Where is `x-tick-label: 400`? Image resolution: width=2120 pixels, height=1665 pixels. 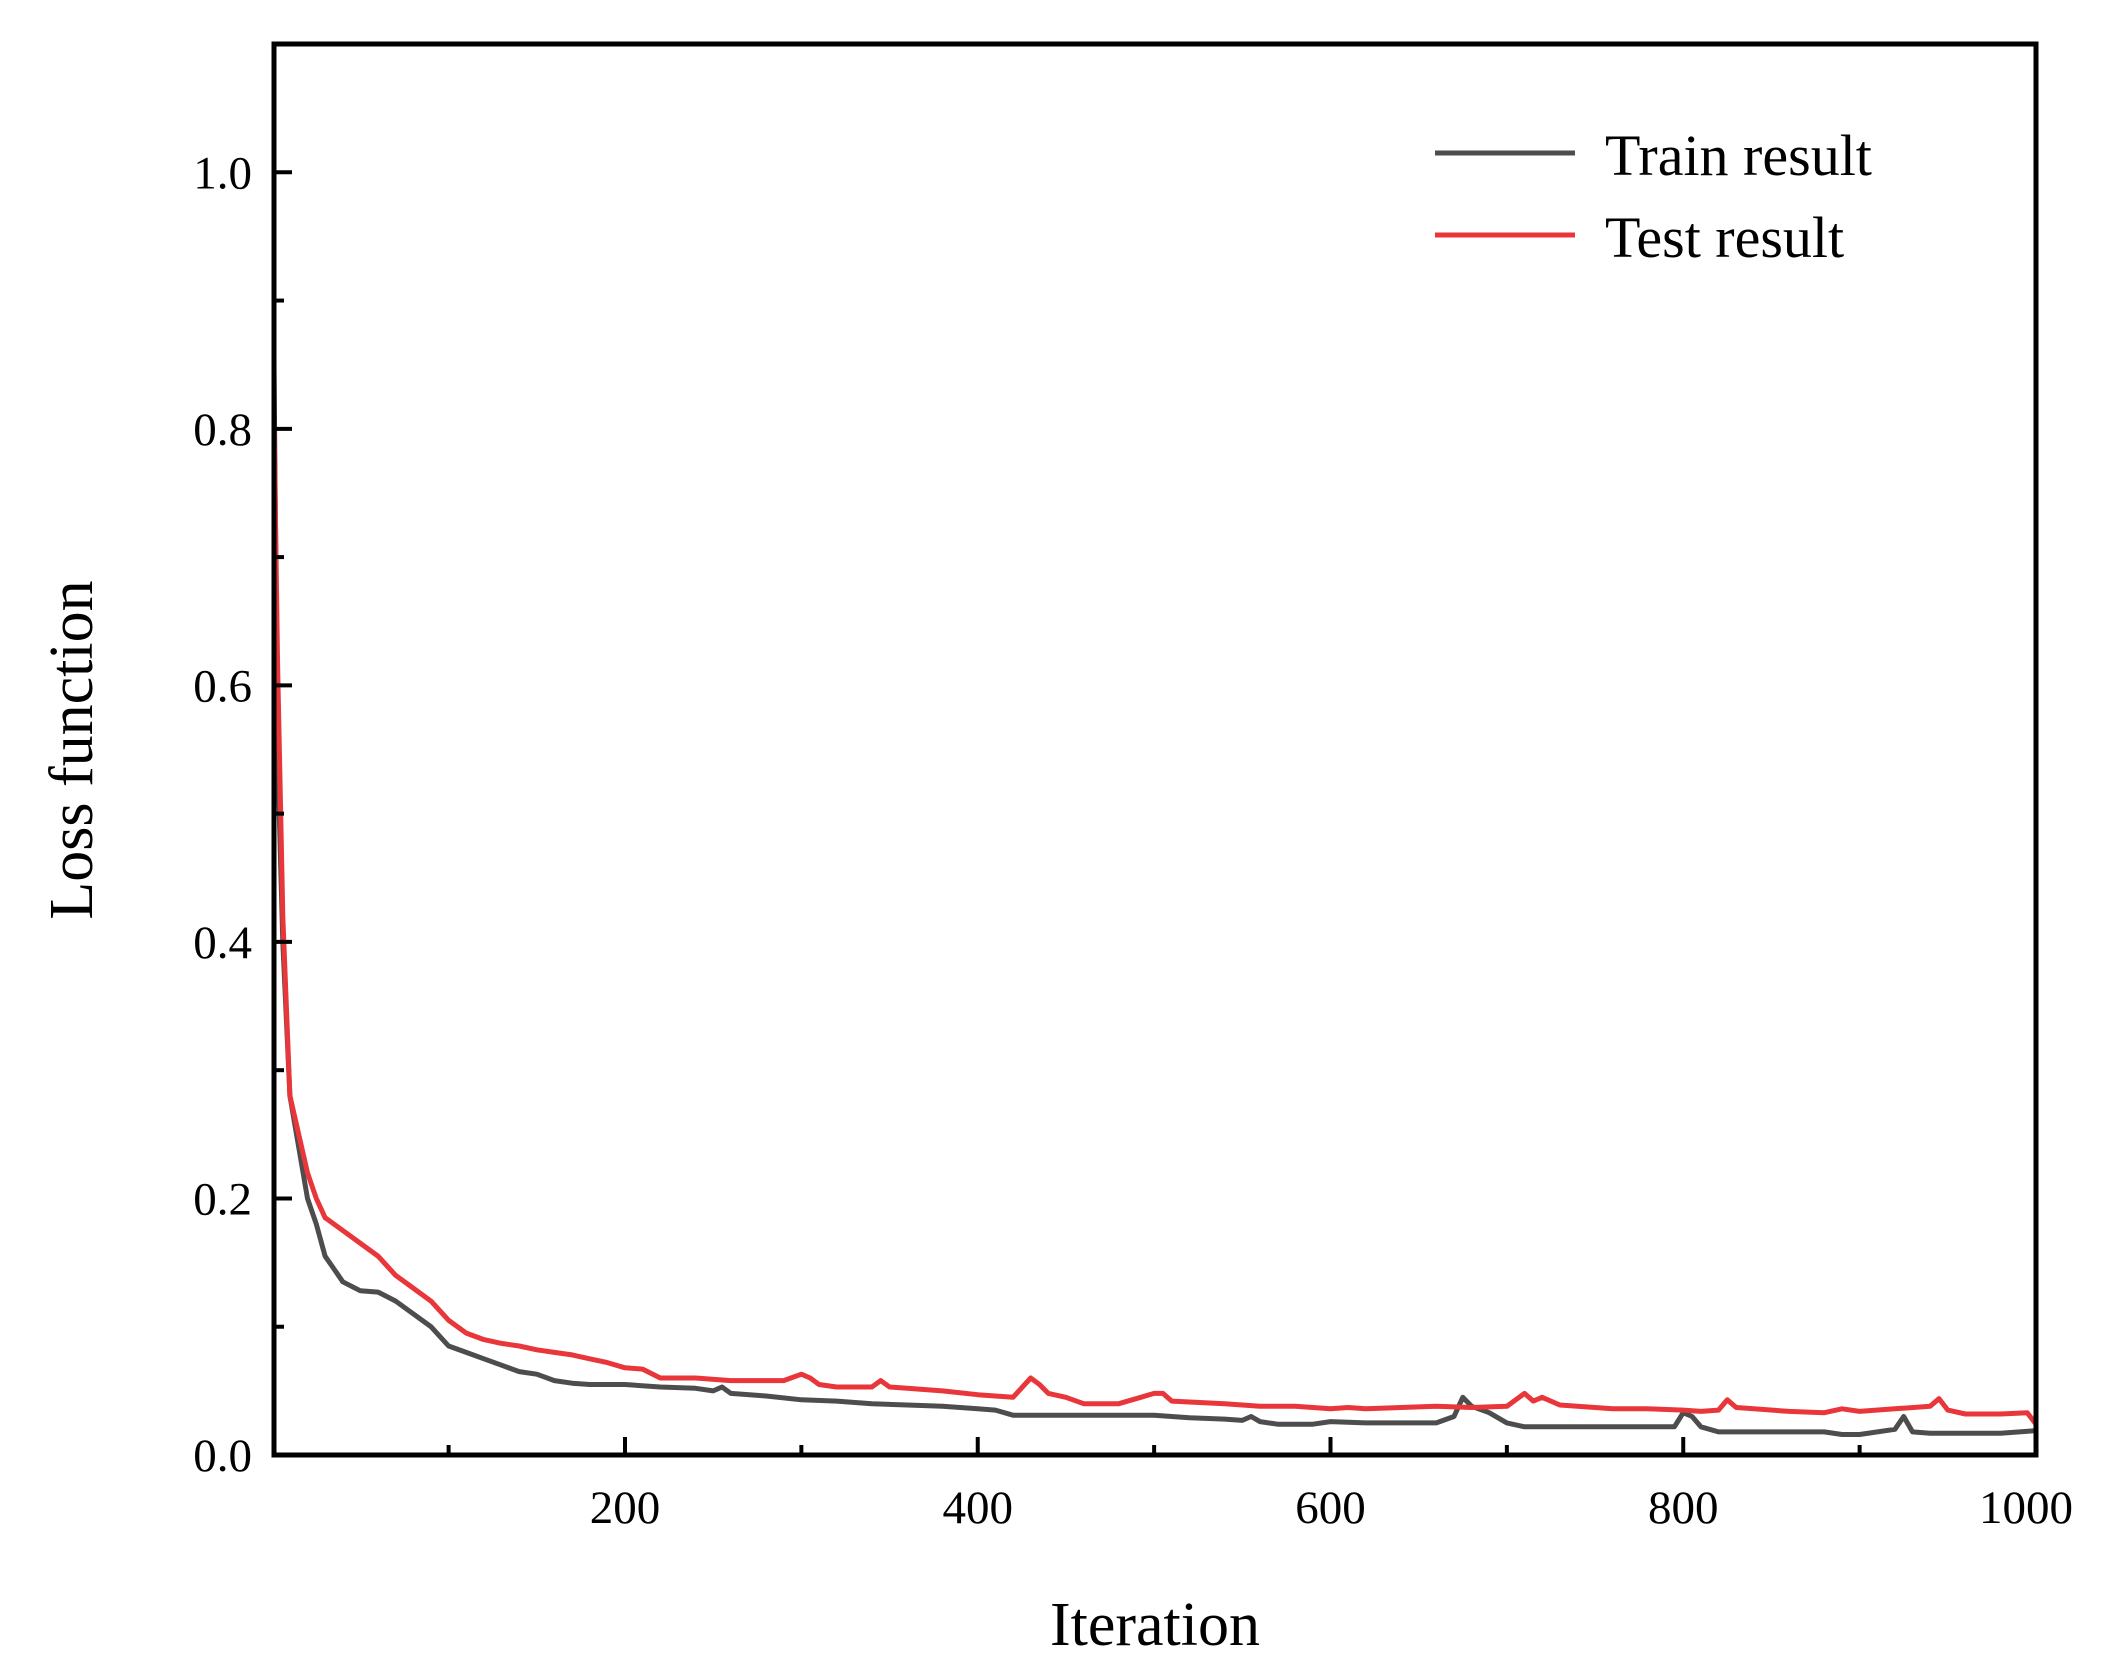 x-tick-label: 400 is located at coordinates (977, 1508).